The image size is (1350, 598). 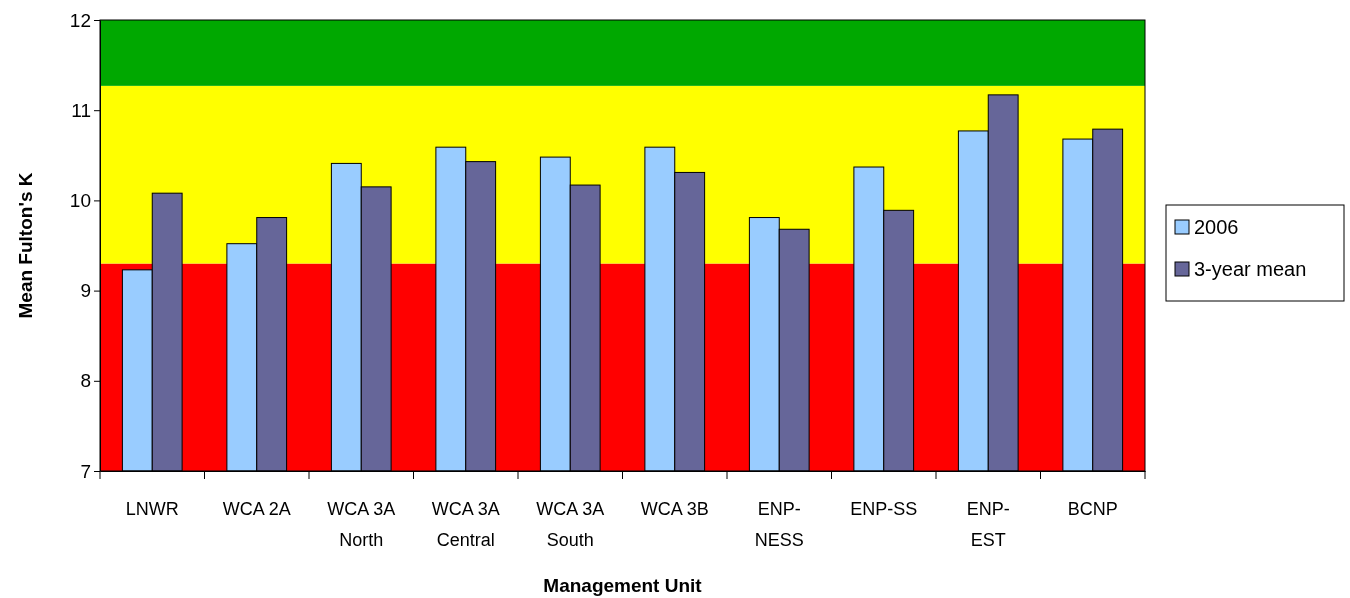 What do you see at coordinates (779, 524) in the screenshot?
I see `x-tick-label: ENP-NESS` at bounding box center [779, 524].